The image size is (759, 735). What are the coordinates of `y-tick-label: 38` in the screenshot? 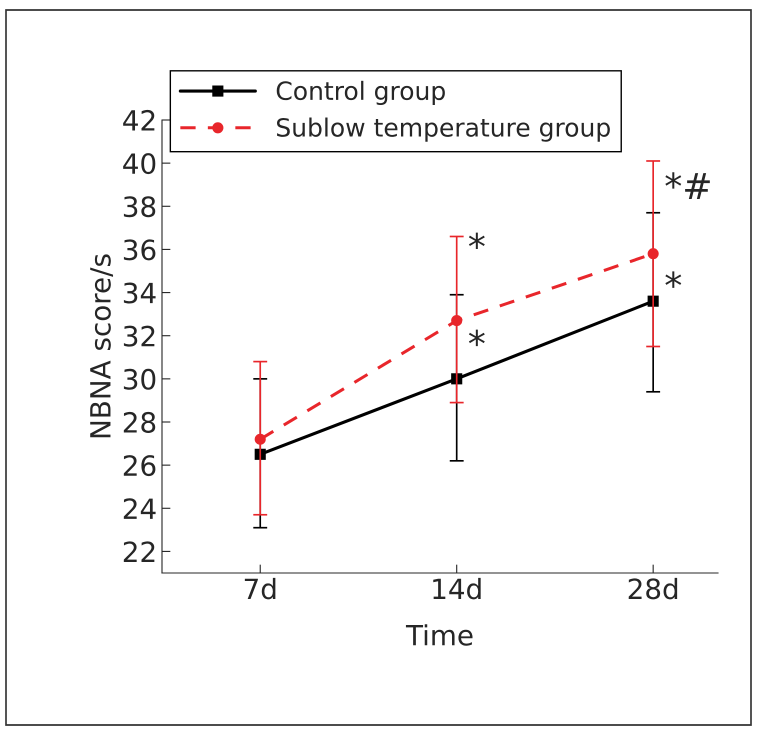 It's located at (140, 207).